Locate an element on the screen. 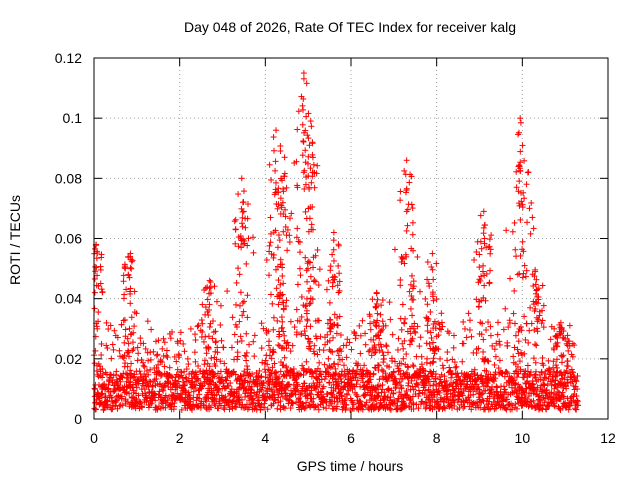 Image resolution: width=640 pixels, height=480 pixels. y-tick-label: 0.12 is located at coordinates (68, 58).